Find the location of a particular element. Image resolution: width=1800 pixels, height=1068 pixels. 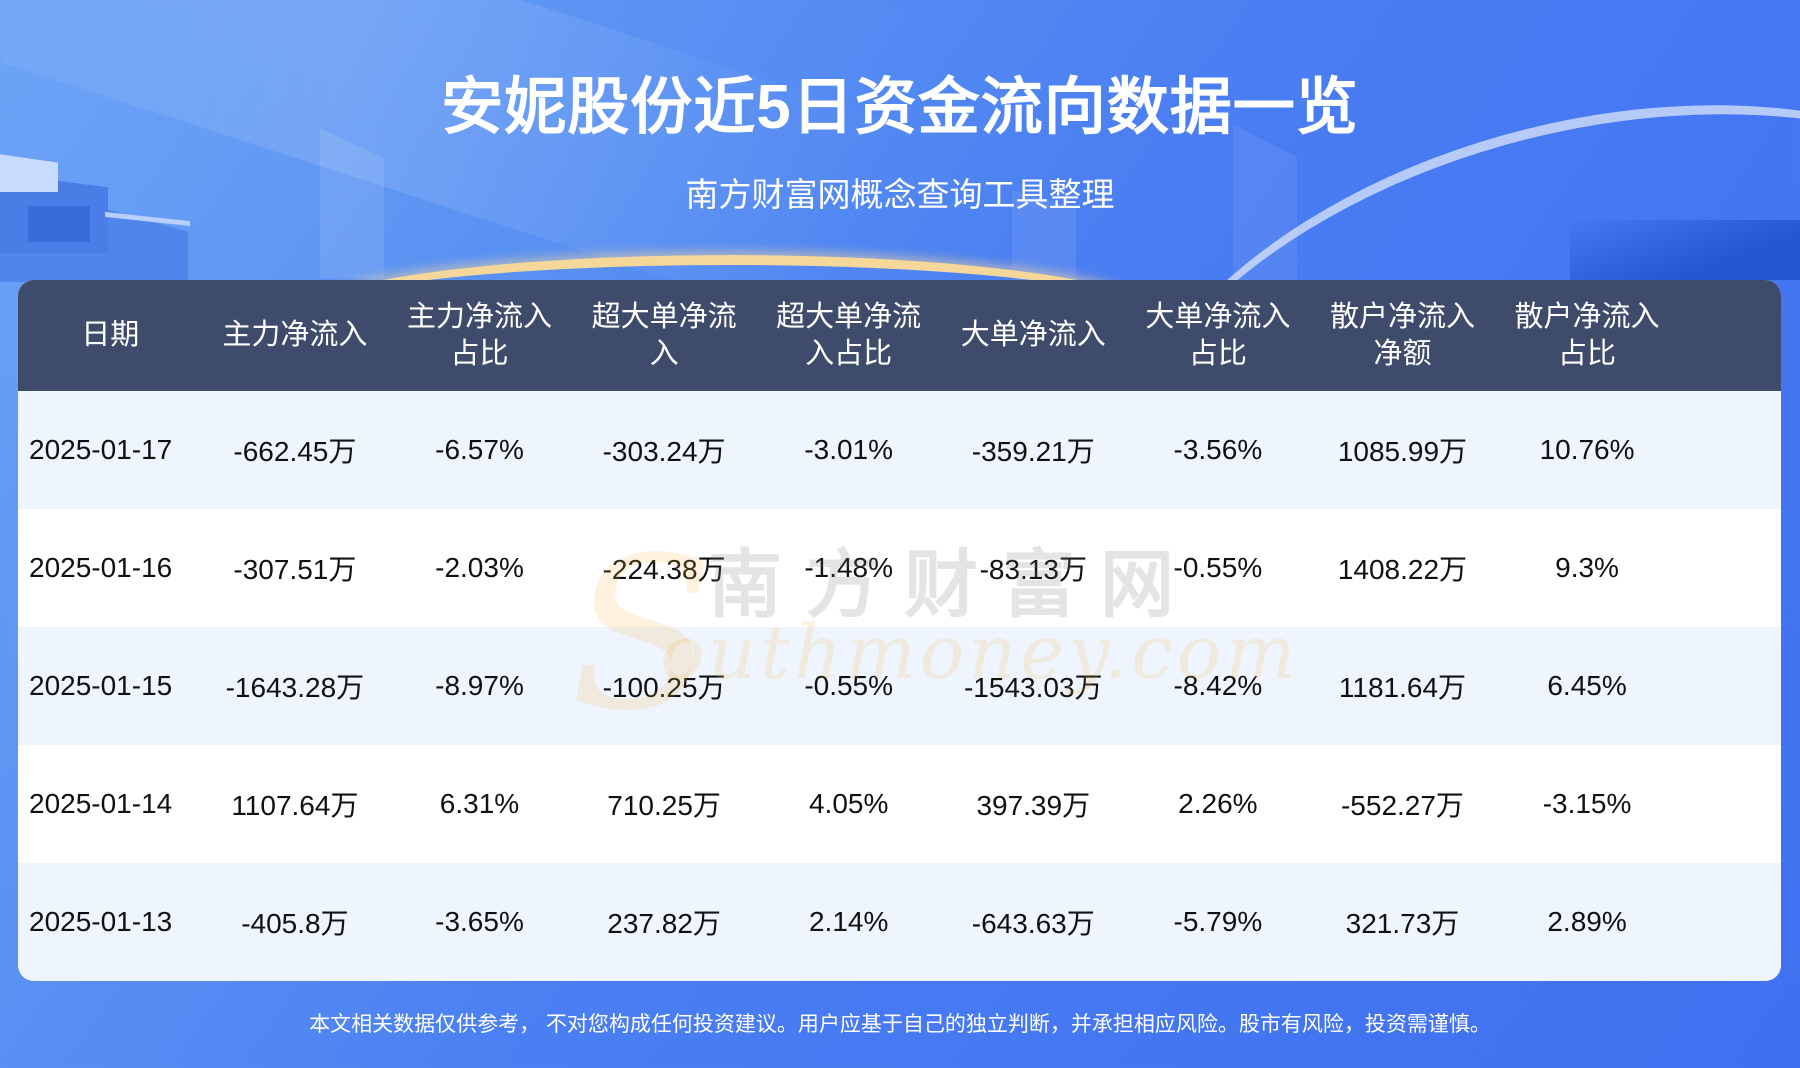

cell-large-net-inflow-ratio: 2.26% is located at coordinates (1218, 803).